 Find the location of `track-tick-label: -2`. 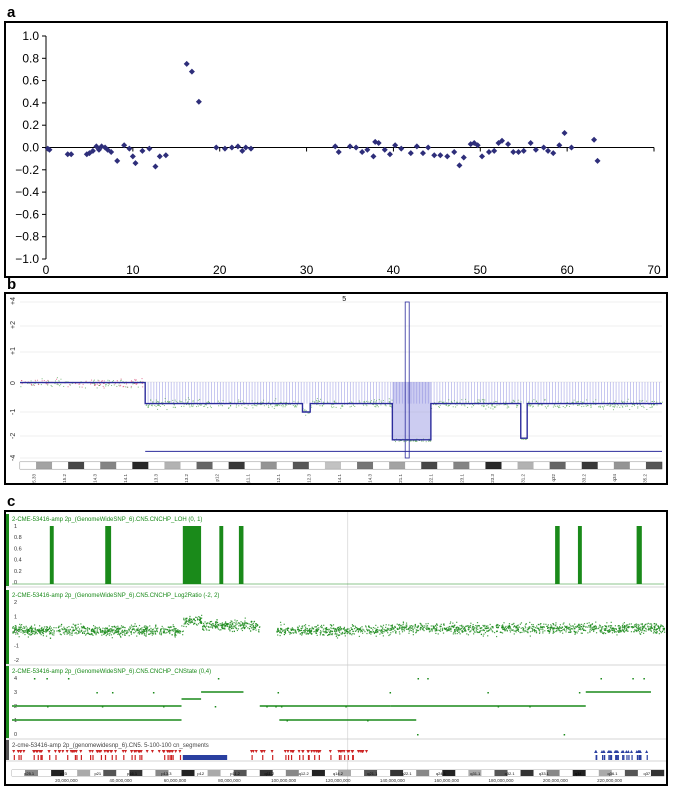

track-tick-label: -2 is located at coordinates (16, 661).